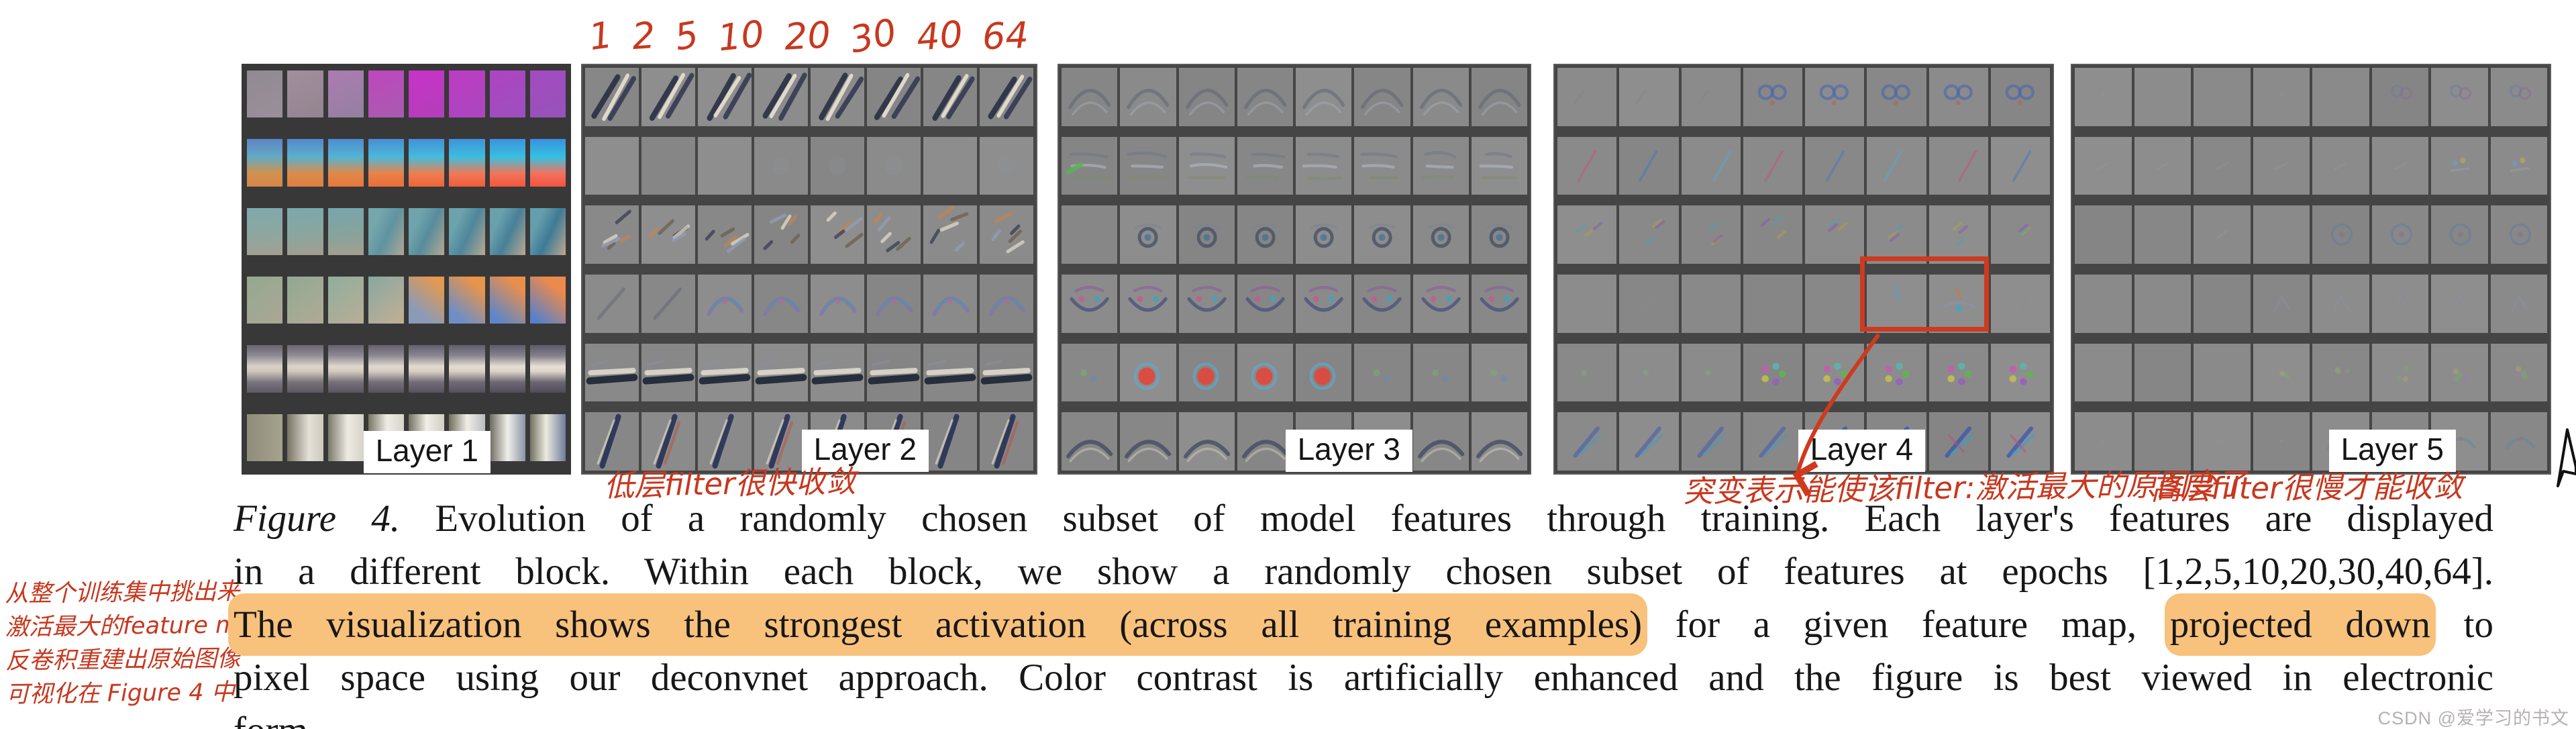 This screenshot has height=729, width=2576. I want to click on caption-line: form., so click(1363, 717).